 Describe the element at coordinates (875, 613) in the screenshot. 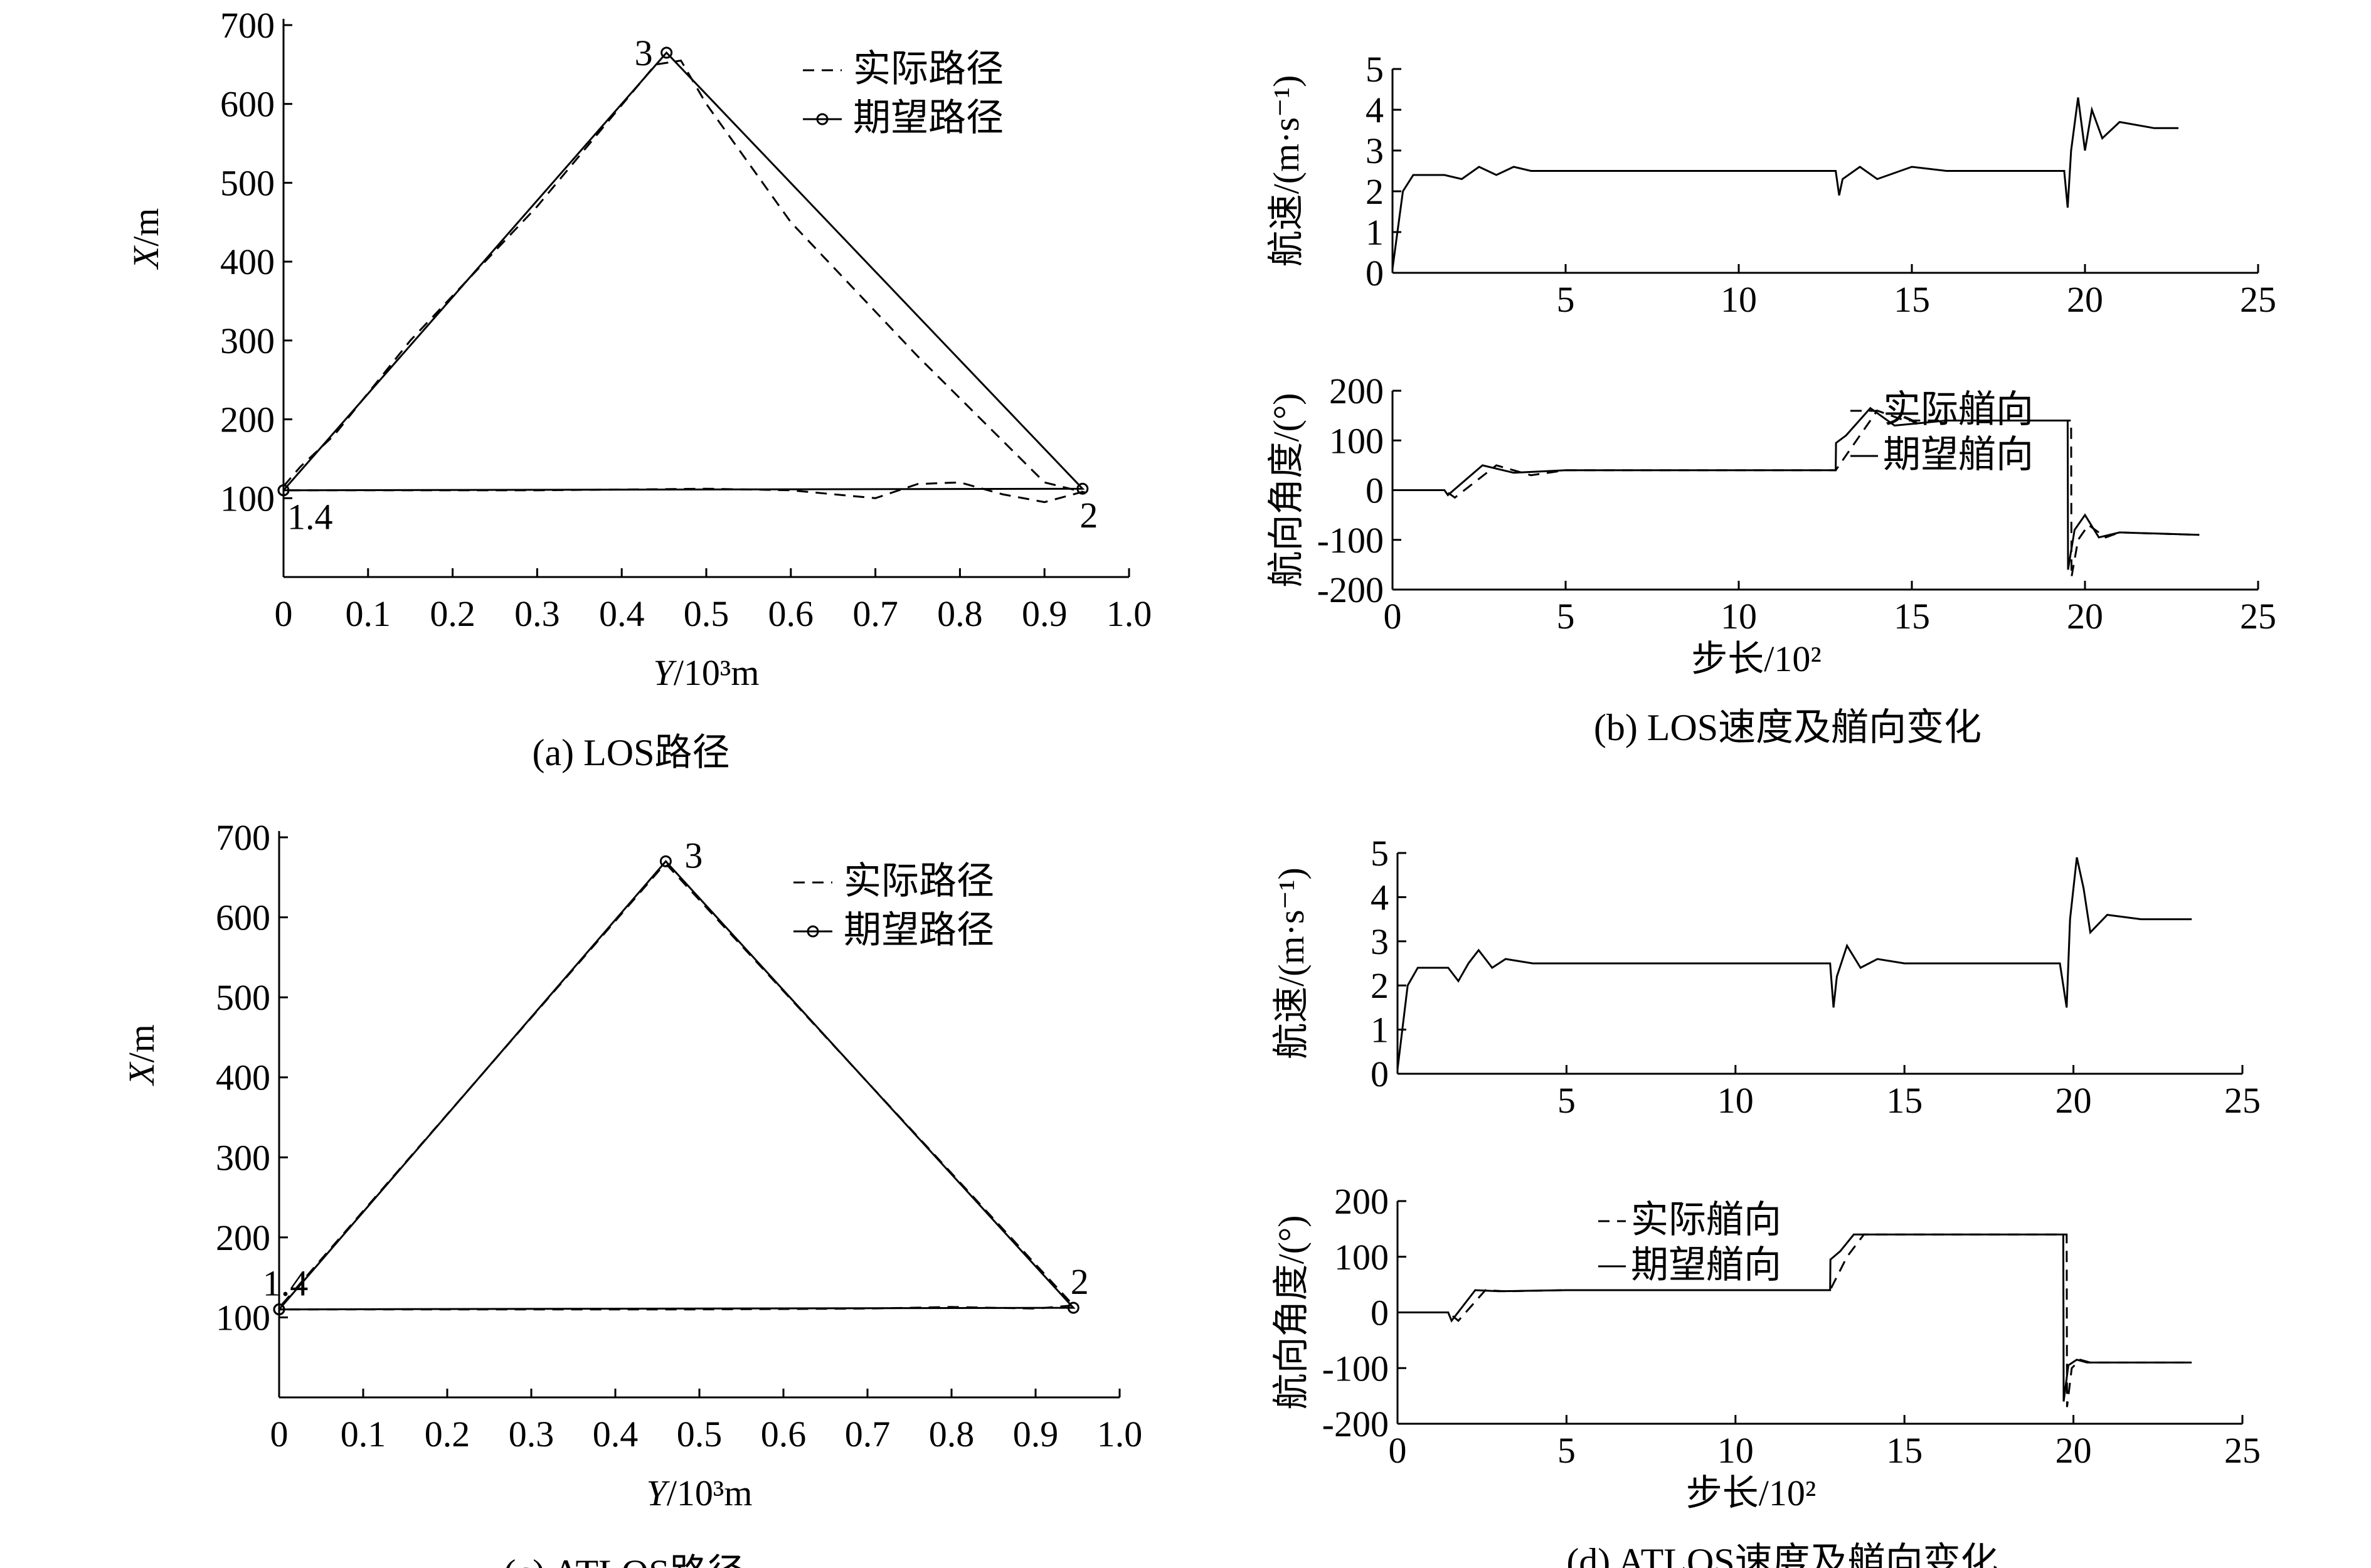

I see `x-tick-label: 0.7` at that location.